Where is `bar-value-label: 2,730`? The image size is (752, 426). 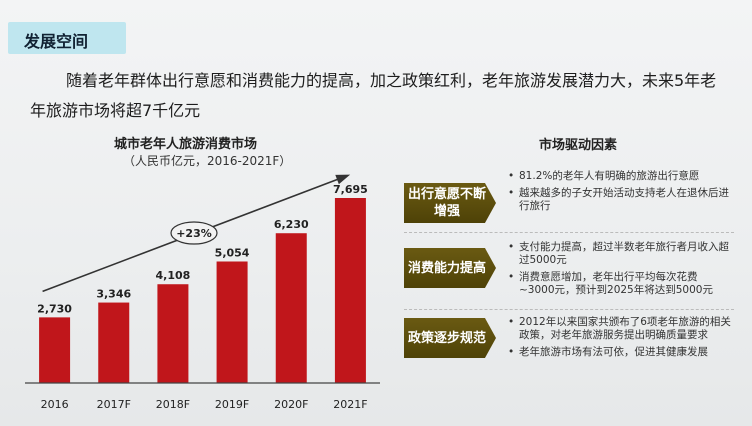 bar-value-label: 2,730 is located at coordinates (54, 308).